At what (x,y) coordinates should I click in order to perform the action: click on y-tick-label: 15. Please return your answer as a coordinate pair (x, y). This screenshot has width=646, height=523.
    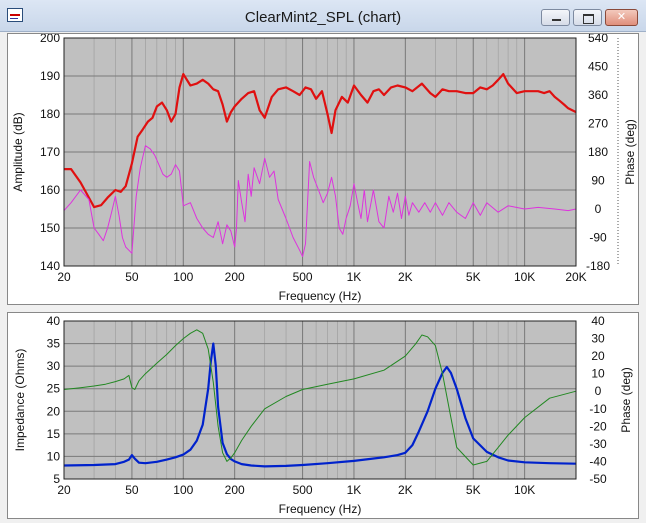
    Looking at the image, I should click on (54, 434).